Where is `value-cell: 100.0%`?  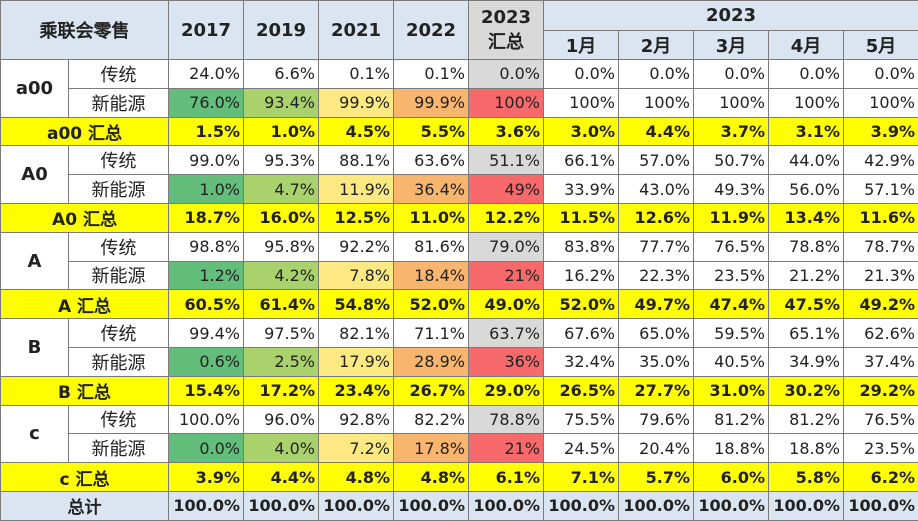
value-cell: 100.0% is located at coordinates (206, 419).